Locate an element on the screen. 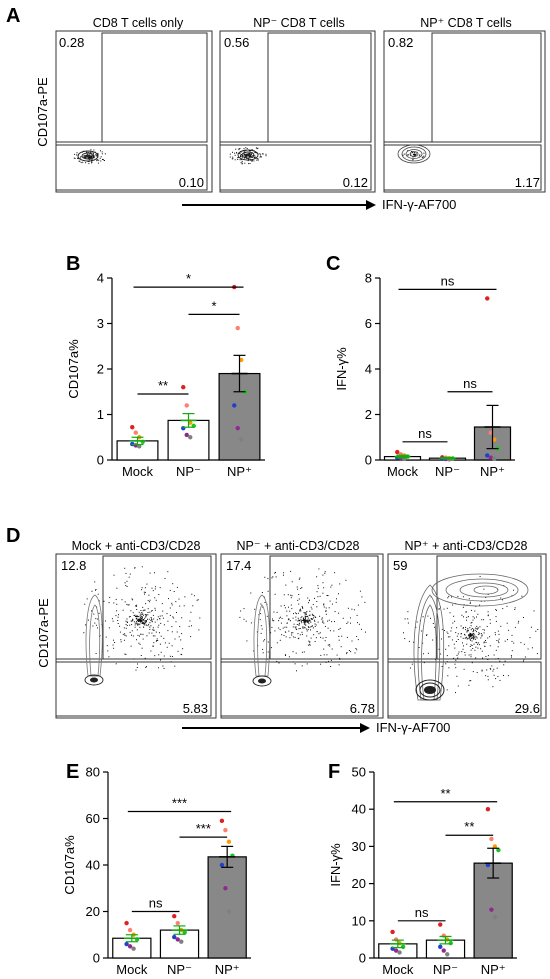 Image resolution: width=550 pixels, height=979 pixels. bar-e-category-label: Mock is located at coordinates (132, 969).